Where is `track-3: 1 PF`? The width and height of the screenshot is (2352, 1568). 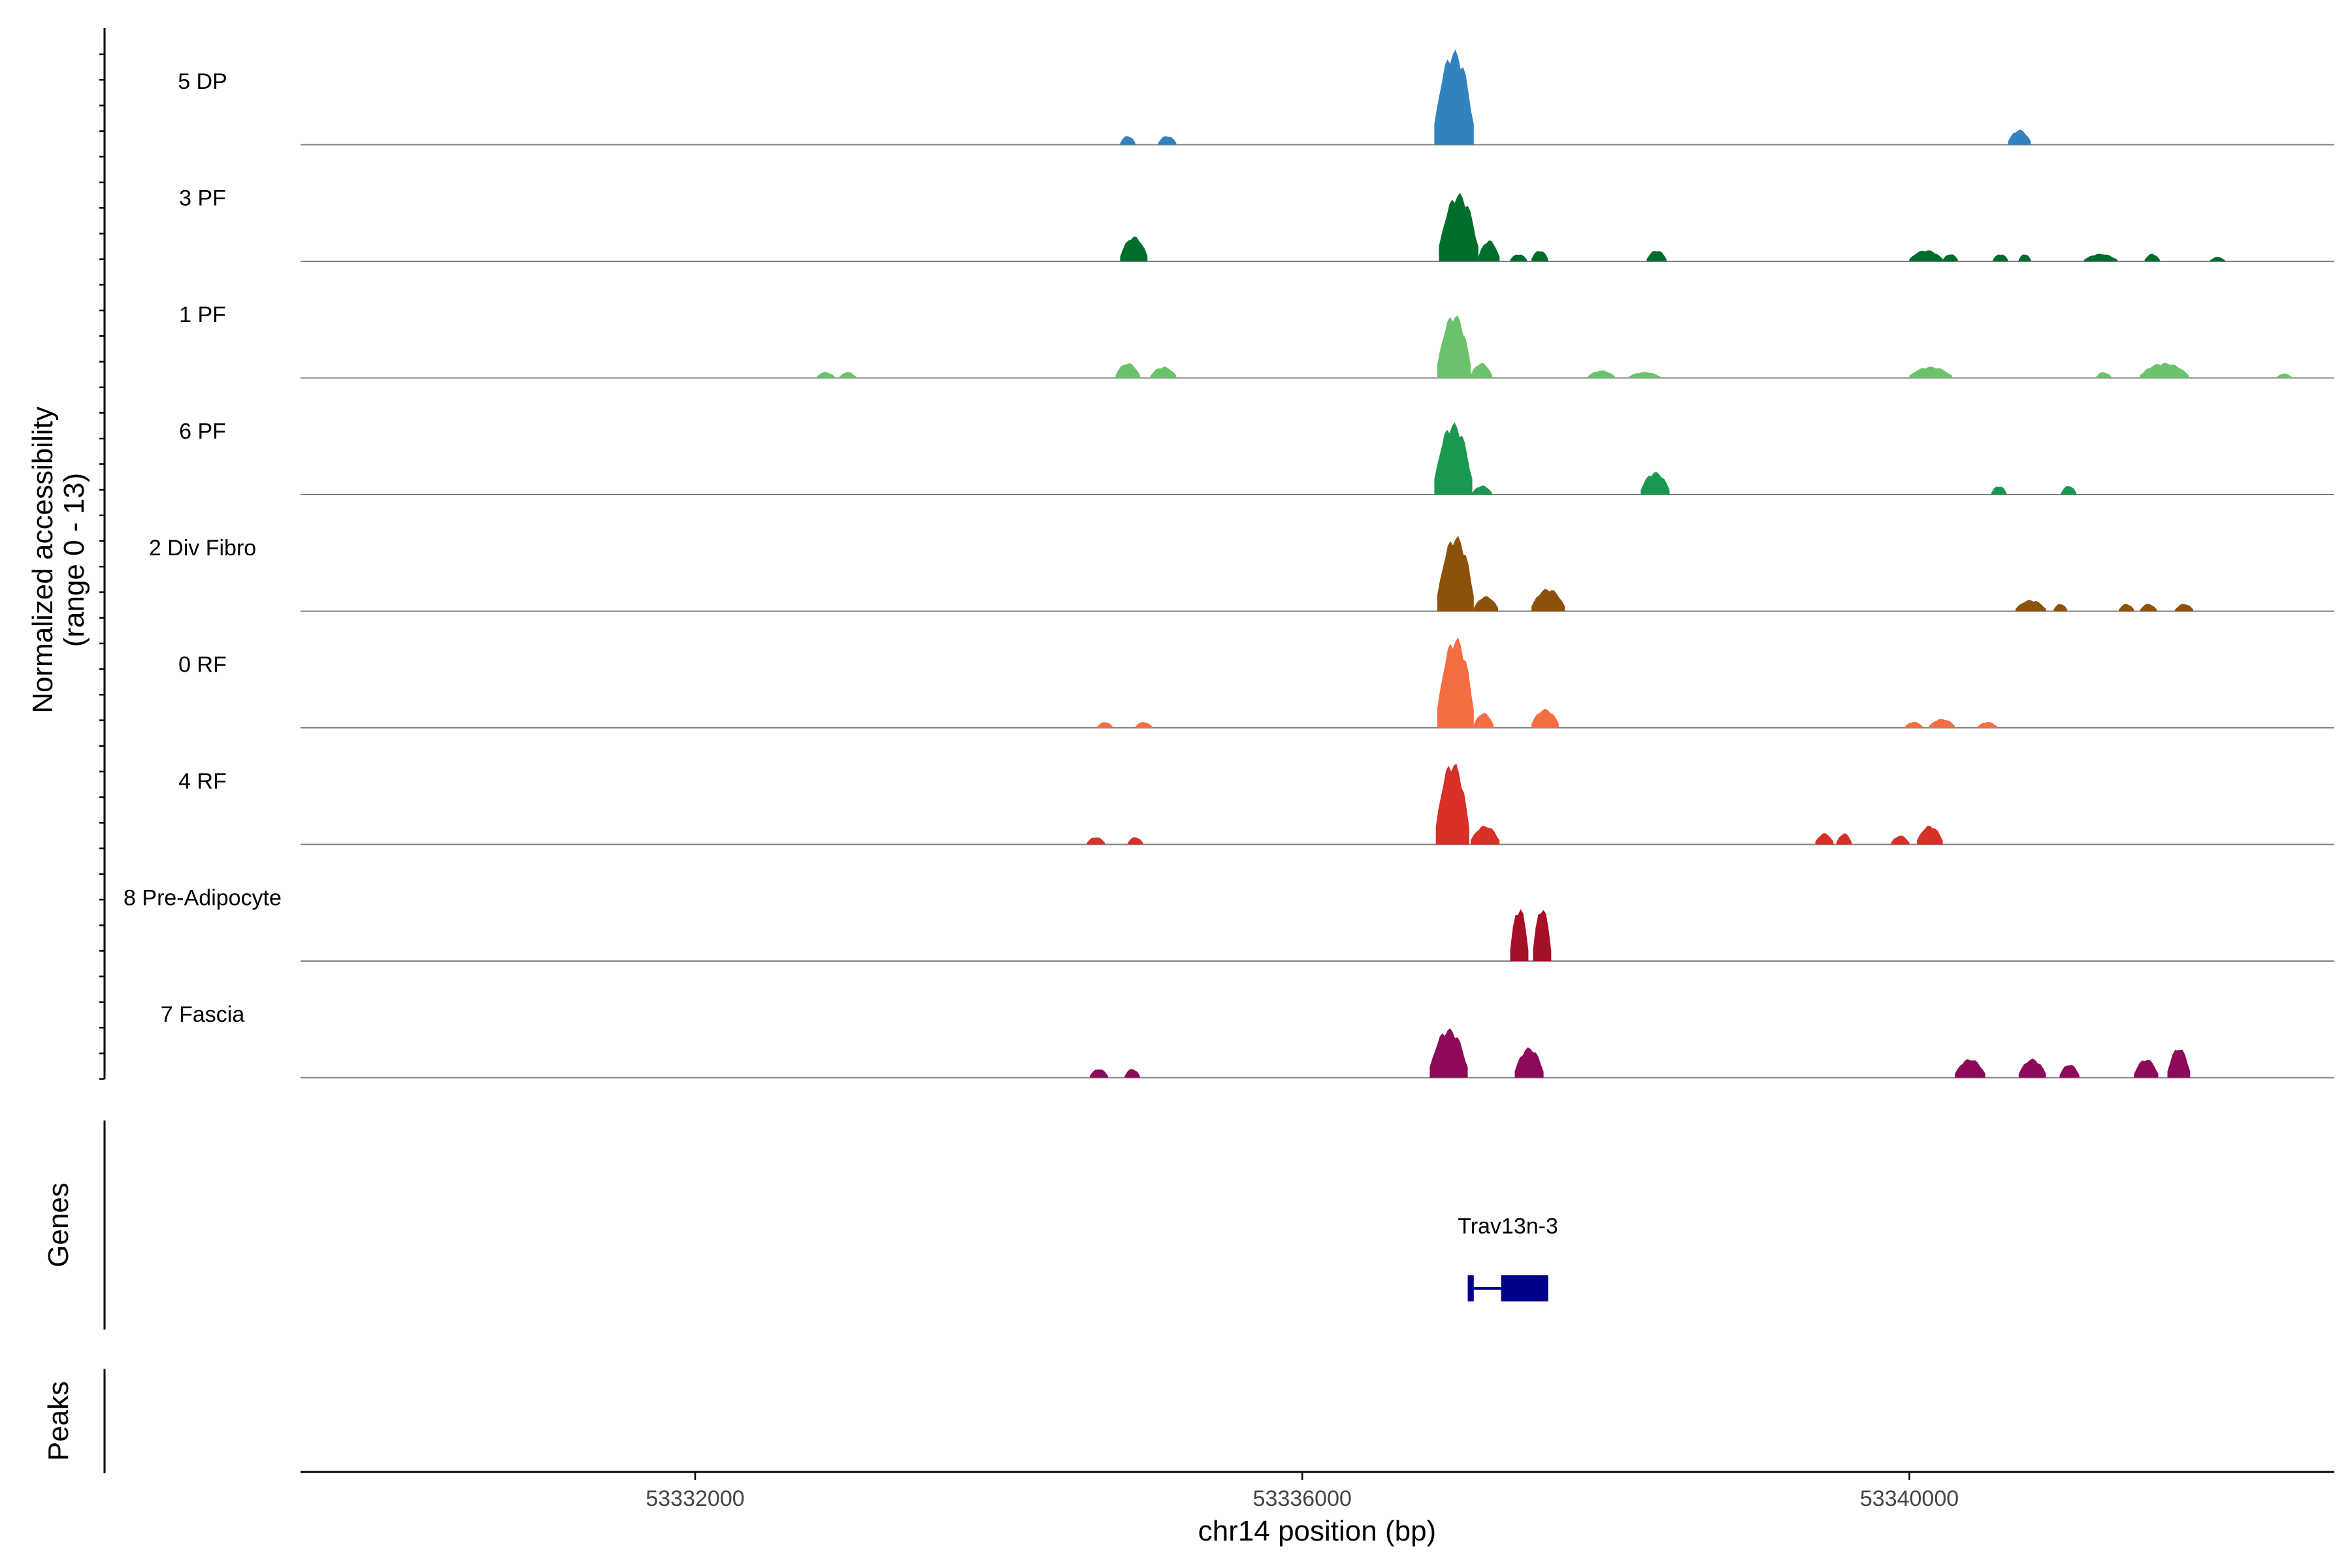
track-3: 1 PF is located at coordinates (1256, 340).